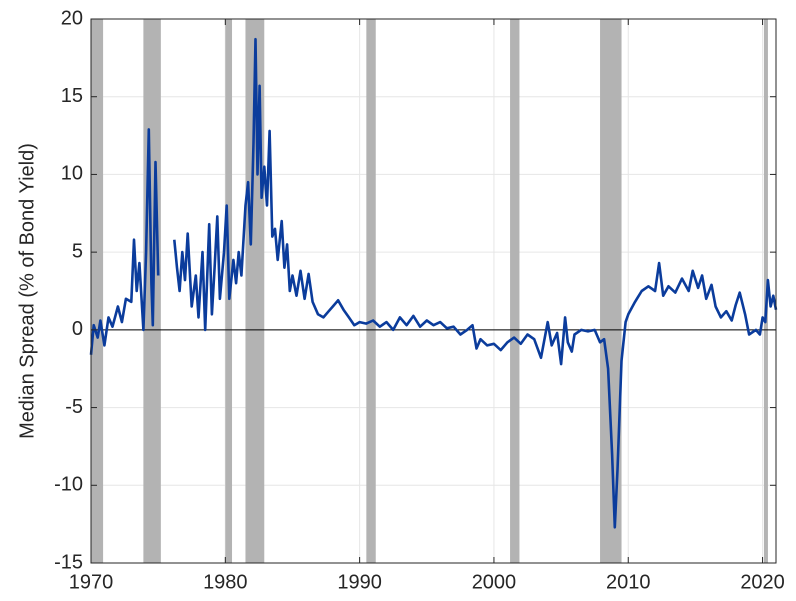 The height and width of the screenshot is (601, 796). Describe the element at coordinates (359, 582) in the screenshot. I see `x-tick-label: 1990` at that location.